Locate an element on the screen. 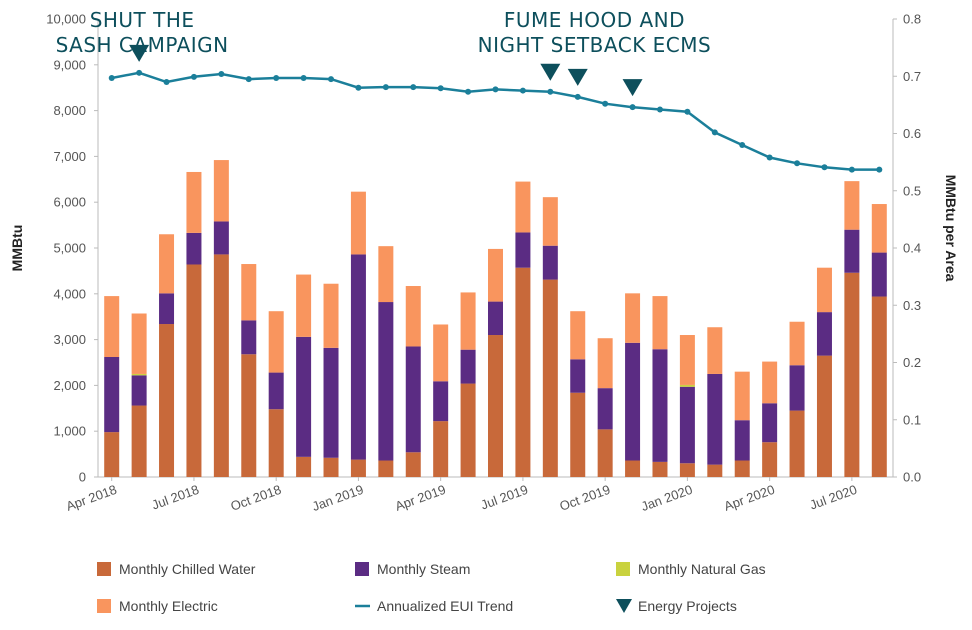 Image resolution: width=972 pixels, height=630 pixels. x-tick-label: Jul 2018 is located at coordinates (175, 497).